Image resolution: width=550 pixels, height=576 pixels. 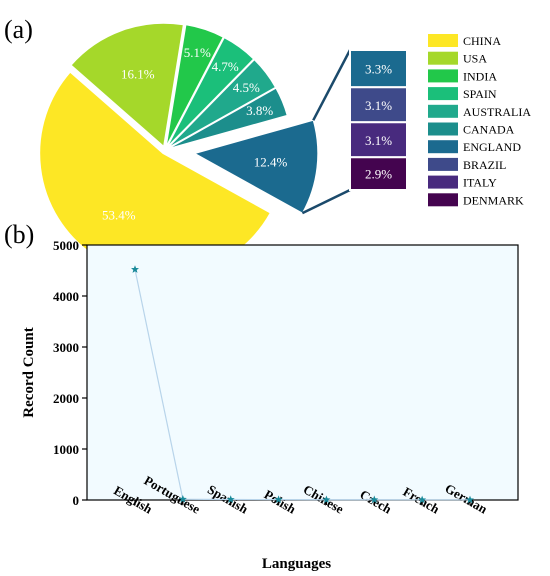 I want to click on connector-bottom, so click(x=326, y=201).